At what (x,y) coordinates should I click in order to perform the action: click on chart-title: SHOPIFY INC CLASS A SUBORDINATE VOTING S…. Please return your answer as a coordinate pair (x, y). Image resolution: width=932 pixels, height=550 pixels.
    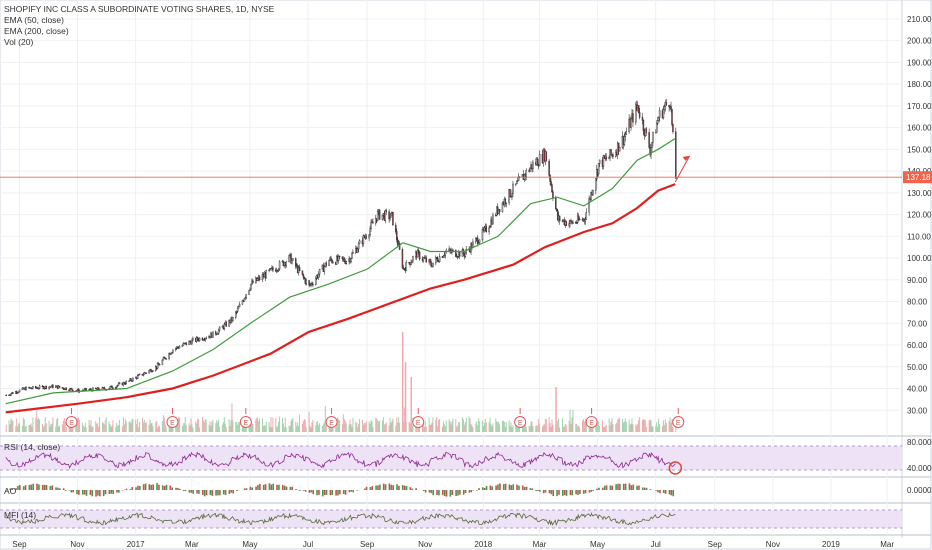
    Looking at the image, I should click on (139, 9).